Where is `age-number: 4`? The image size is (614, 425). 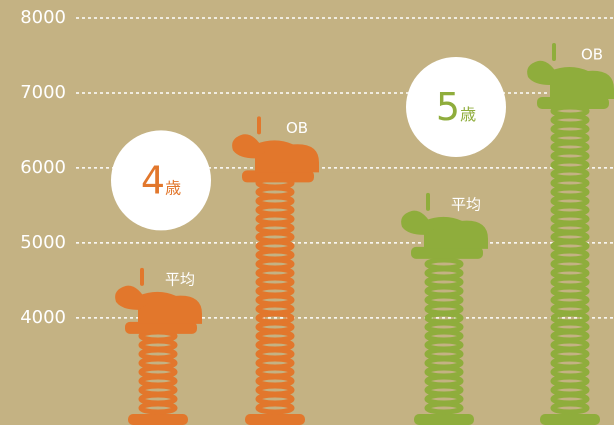 age-number: 4 is located at coordinates (153, 180).